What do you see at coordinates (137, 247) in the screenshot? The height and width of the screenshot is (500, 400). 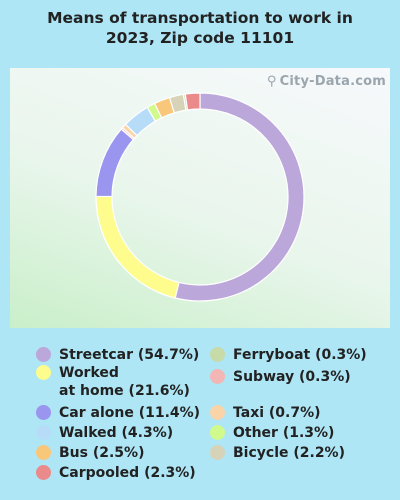 I see `slice-worked-at-home` at bounding box center [137, 247].